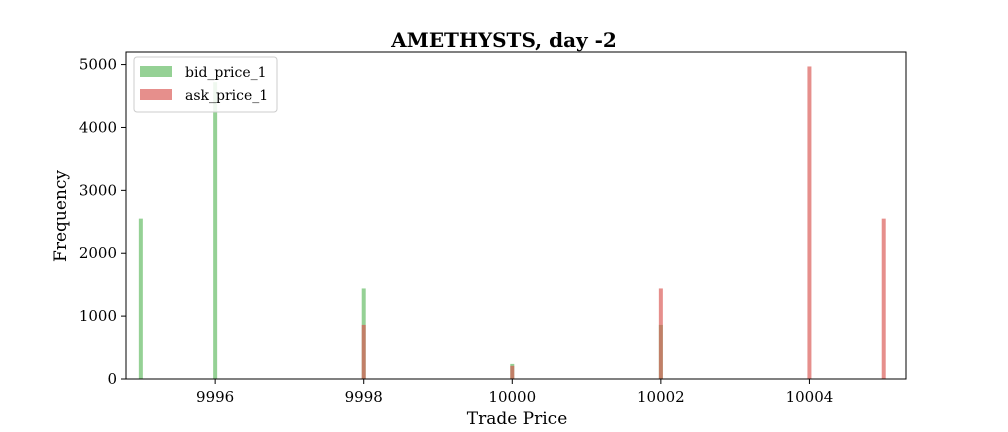 The height and width of the screenshot is (432, 1008). What do you see at coordinates (98, 127) in the screenshot?
I see `y-tick-label: 4000` at bounding box center [98, 127].